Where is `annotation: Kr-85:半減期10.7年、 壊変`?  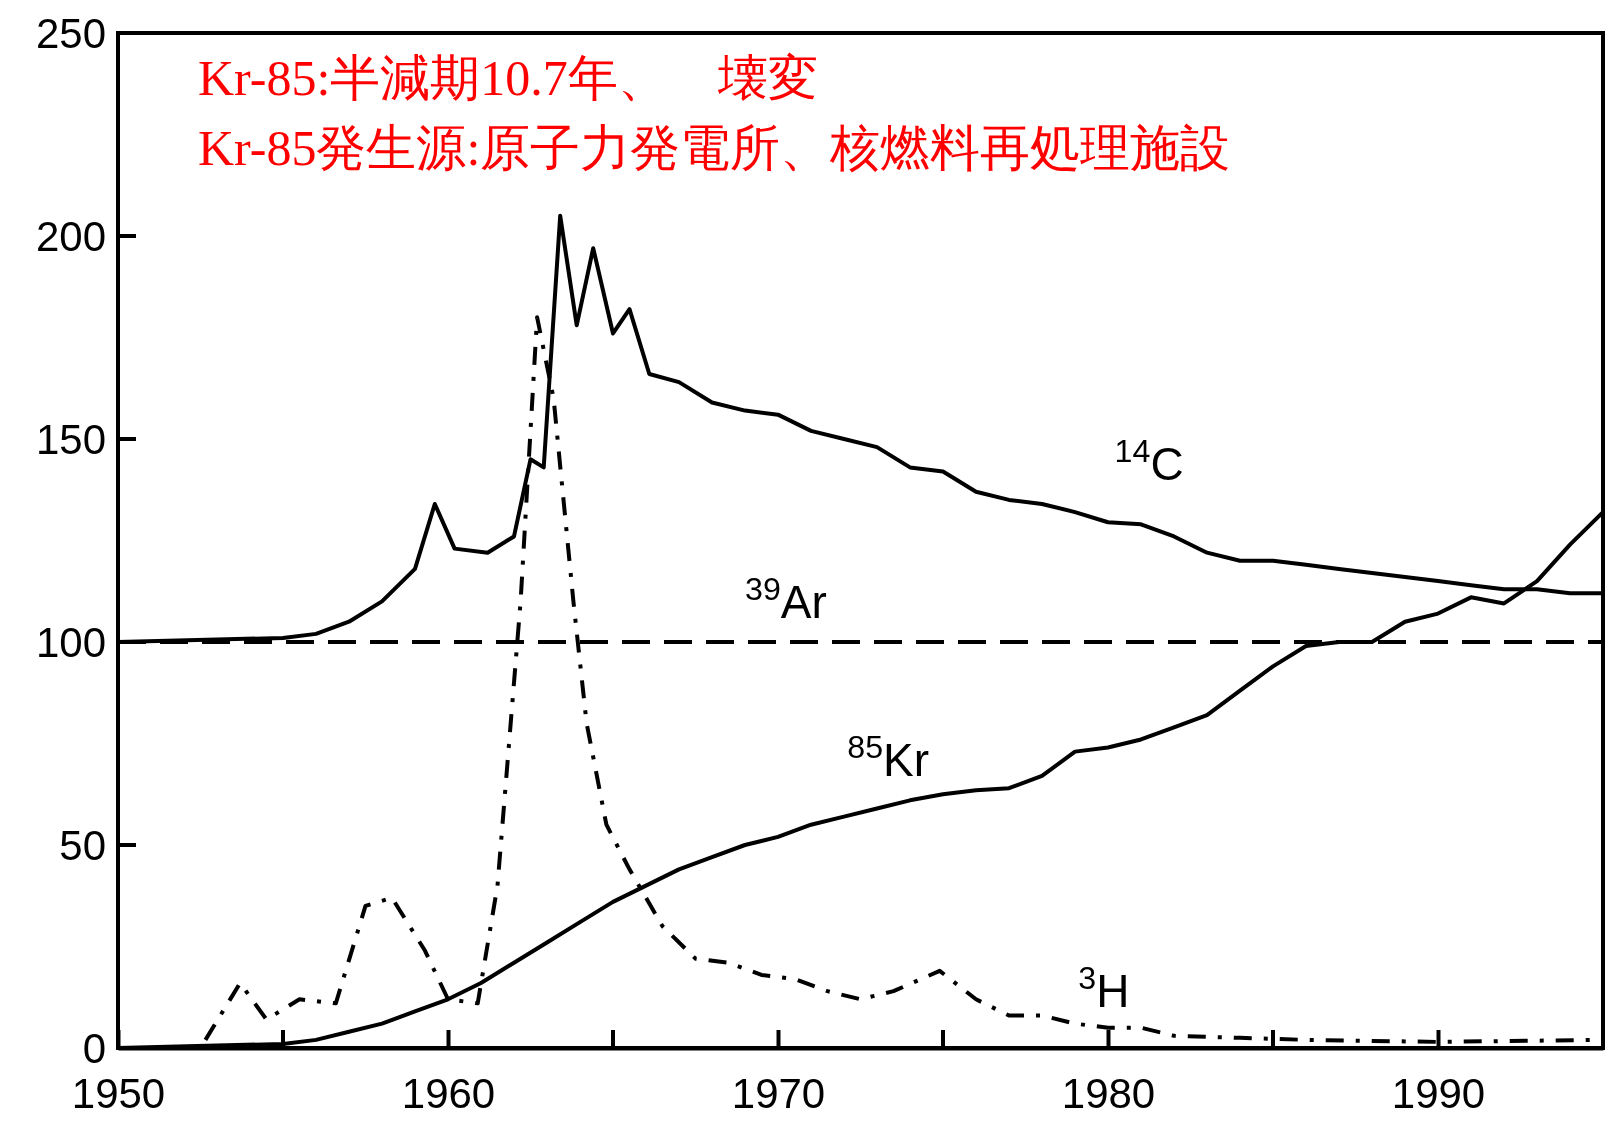
annotation: Kr-85:半減期10.7年、 壊変 is located at coordinates (508, 78).